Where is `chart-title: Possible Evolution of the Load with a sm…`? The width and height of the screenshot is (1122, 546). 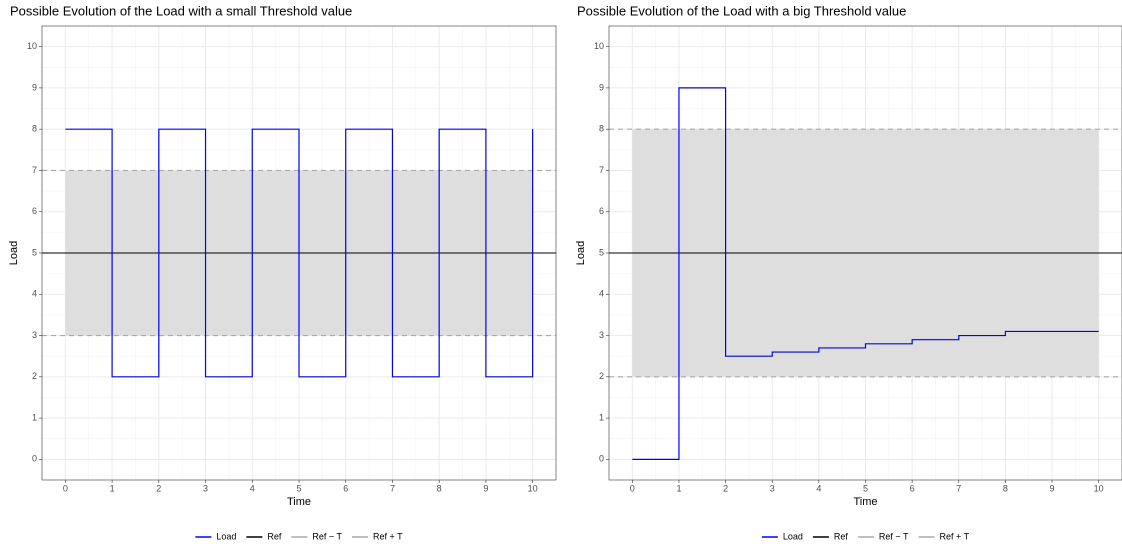 chart-title: Possible Evolution of the Load with a sm… is located at coordinates (181, 10).